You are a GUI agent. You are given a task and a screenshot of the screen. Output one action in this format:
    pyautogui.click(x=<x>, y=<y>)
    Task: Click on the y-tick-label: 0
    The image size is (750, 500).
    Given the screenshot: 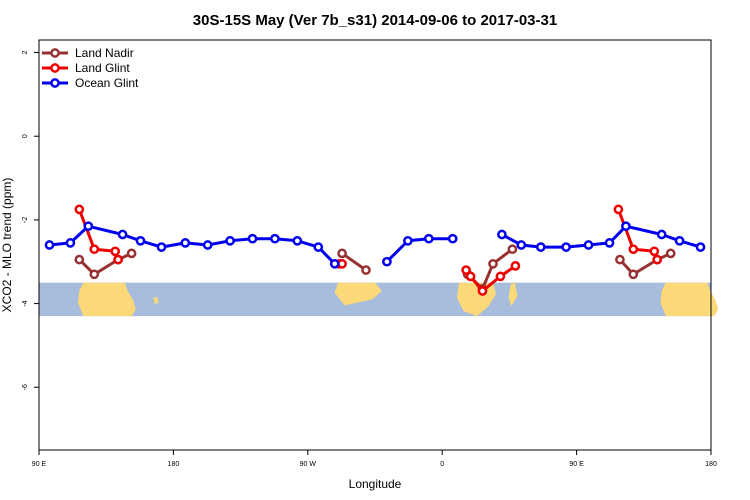 What is the action you would take?
    pyautogui.click(x=25, y=136)
    